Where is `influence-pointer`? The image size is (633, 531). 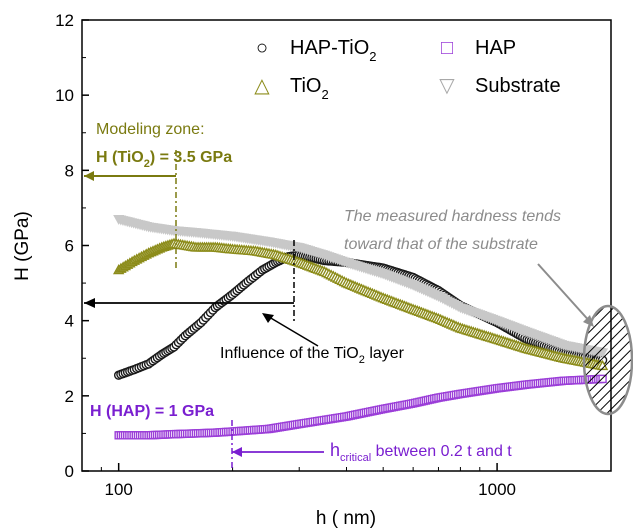
influence-pointer is located at coordinates (291, 330).